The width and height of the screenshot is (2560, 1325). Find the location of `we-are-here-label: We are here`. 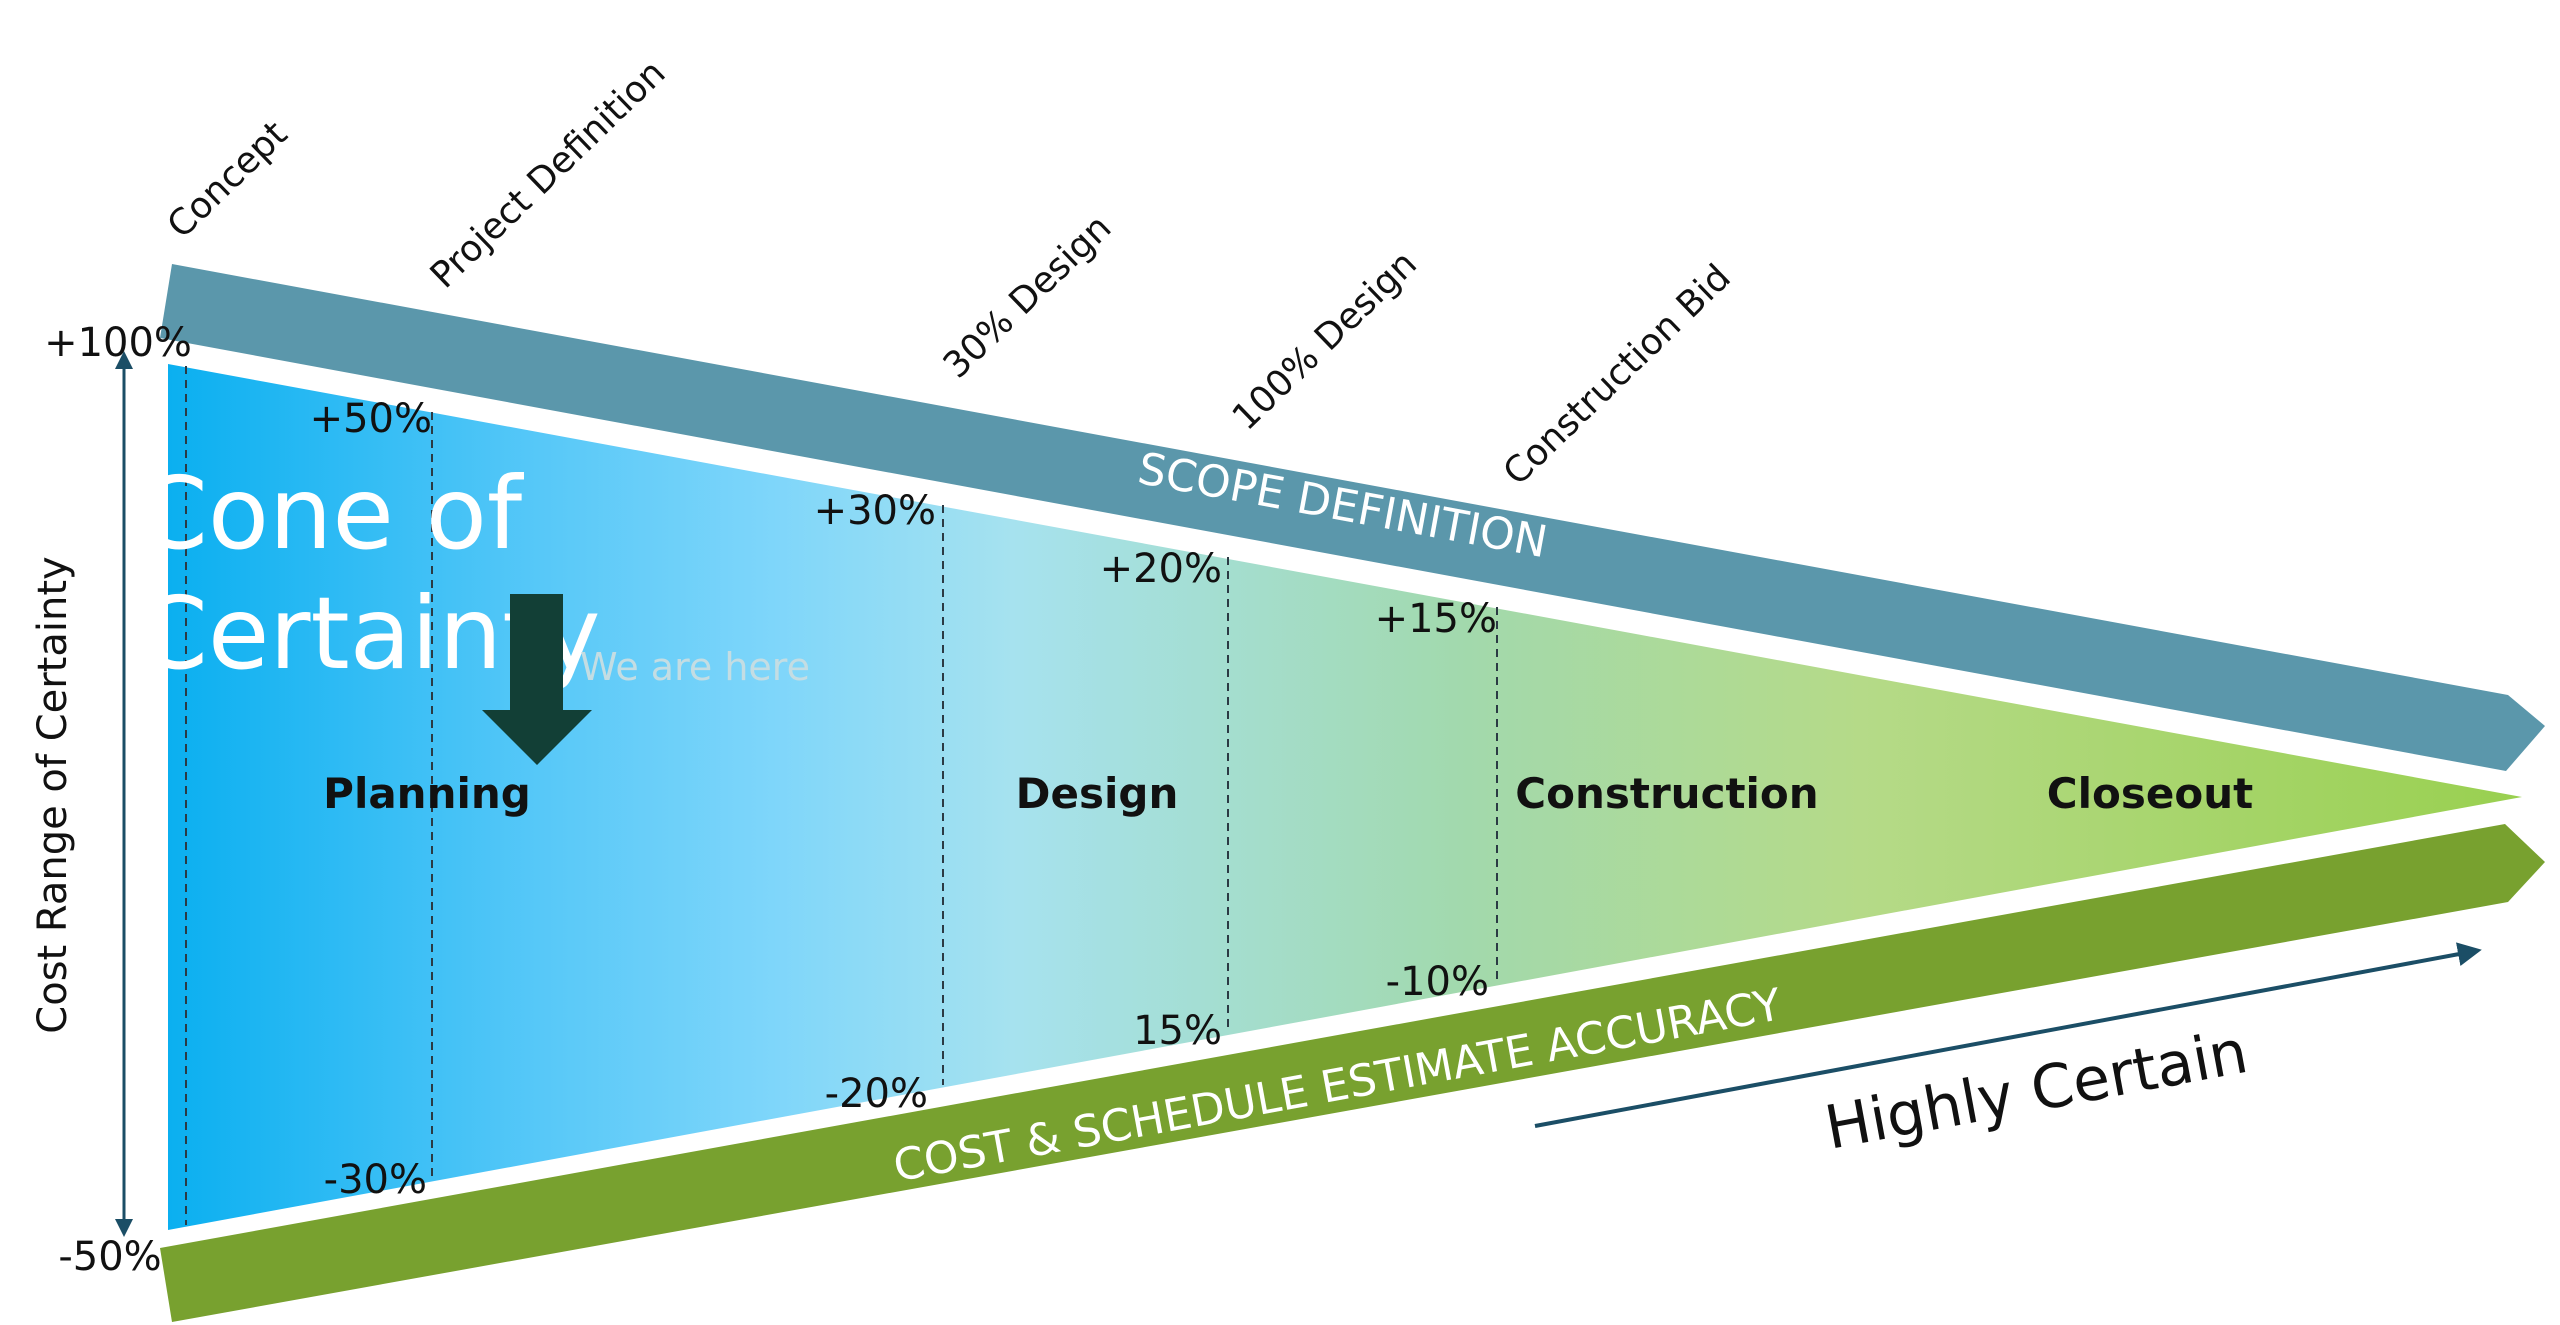

we-are-here-label: We are here is located at coordinates (695, 667).